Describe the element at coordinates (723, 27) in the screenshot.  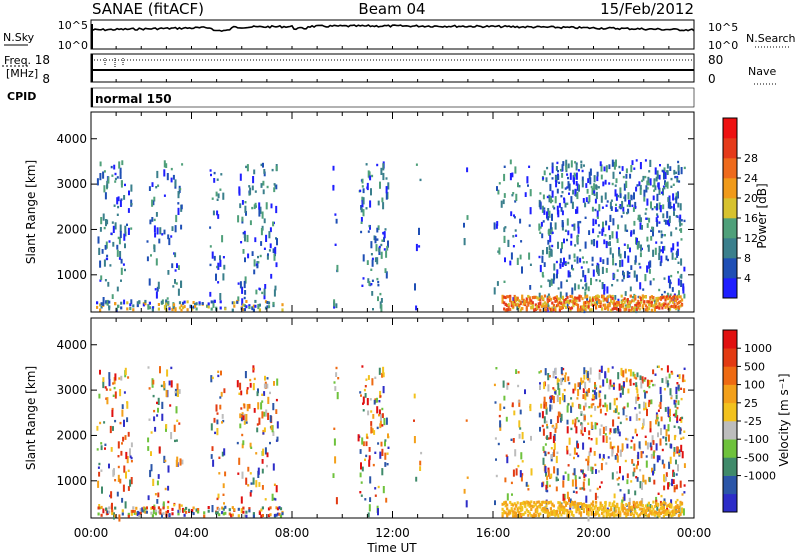
I see `noise-right-tick-top: 10^5` at that location.